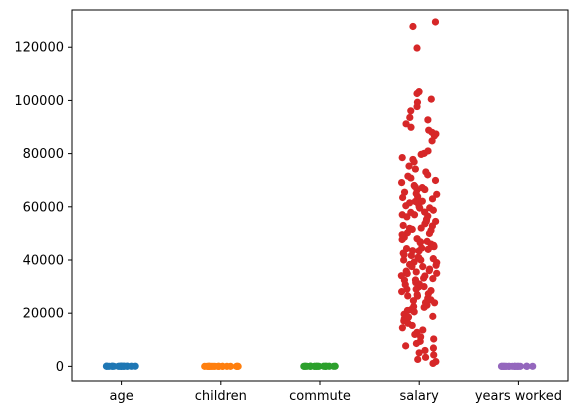 The height and width of the screenshot is (413, 578). I want to click on series-commute, so click(319, 366).